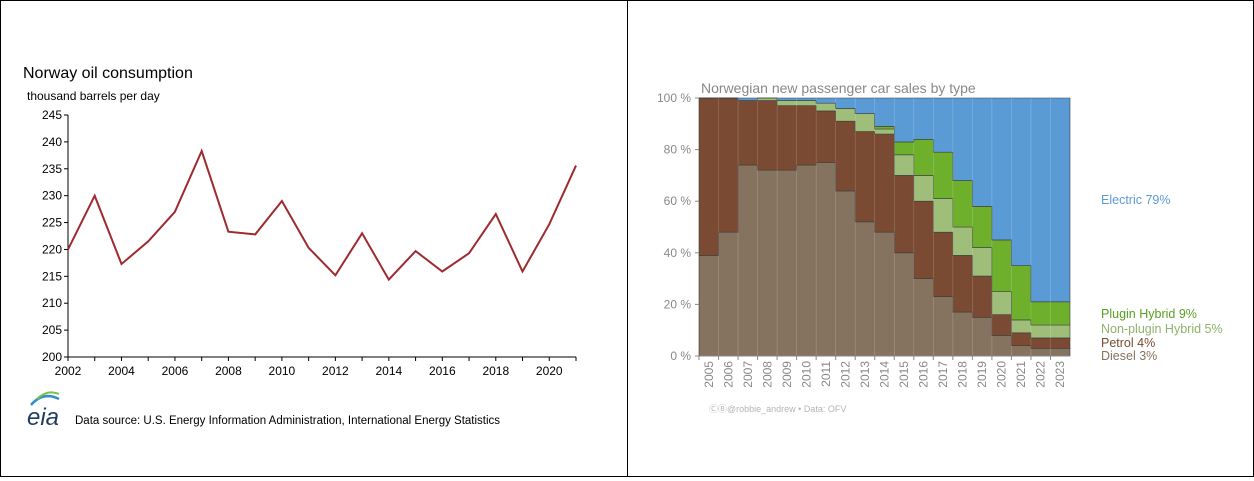 The image size is (1254, 481). Describe the element at coordinates (678, 304) in the screenshot. I see `car-y-tick-label: 20 %` at that location.